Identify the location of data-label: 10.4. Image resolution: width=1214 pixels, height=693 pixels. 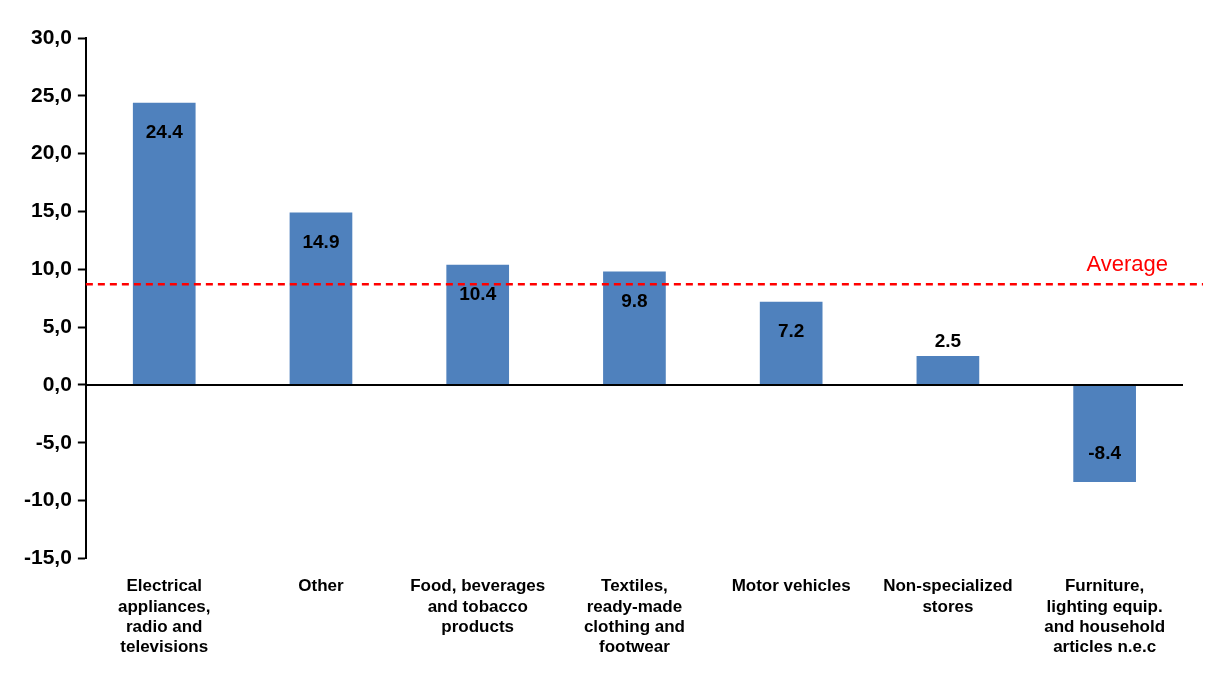
(478, 293).